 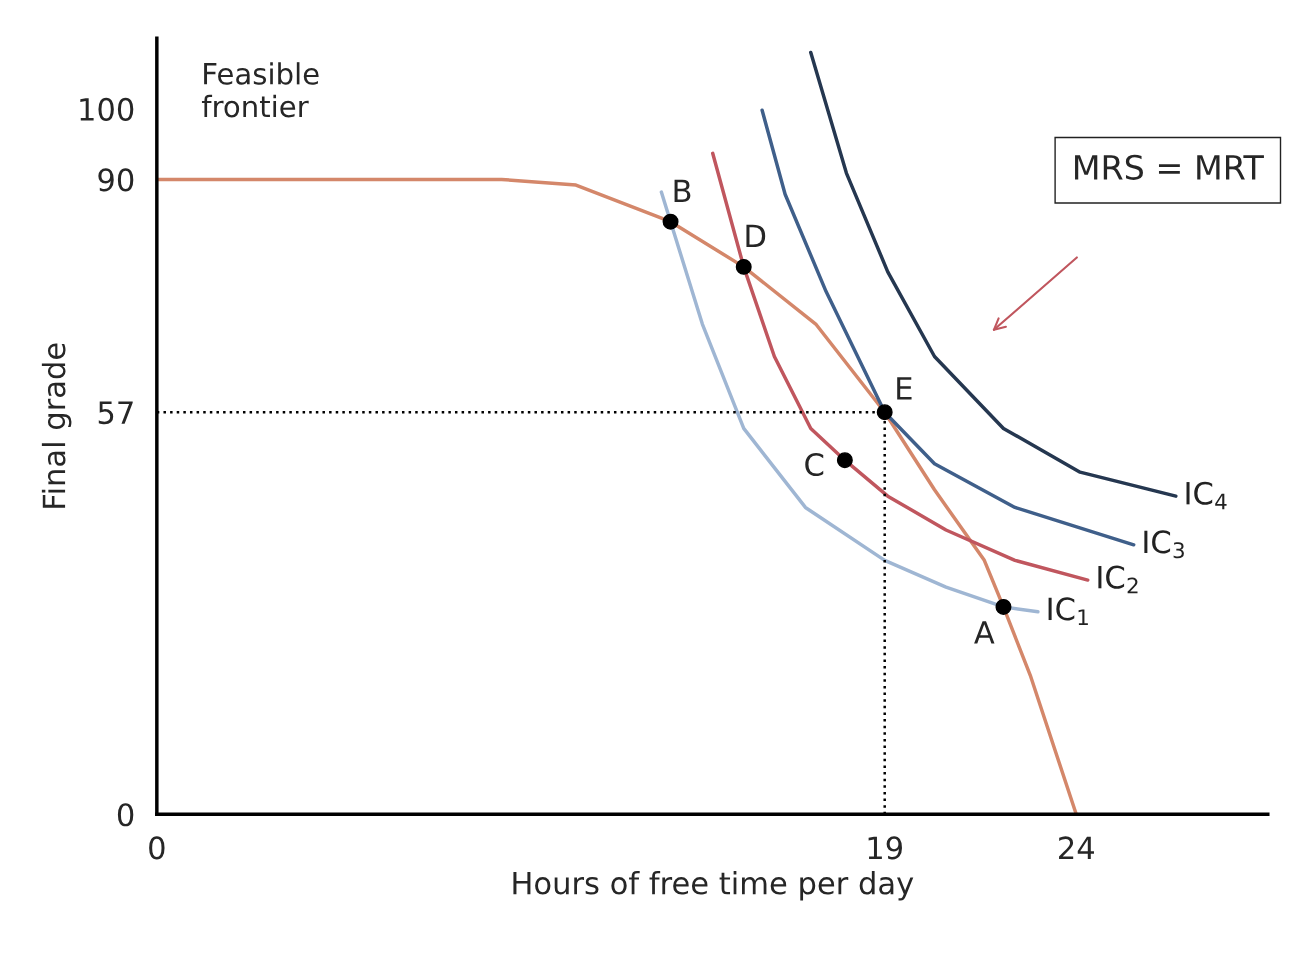 I want to click on annotation: Feasible frontier, so click(x=260, y=90).